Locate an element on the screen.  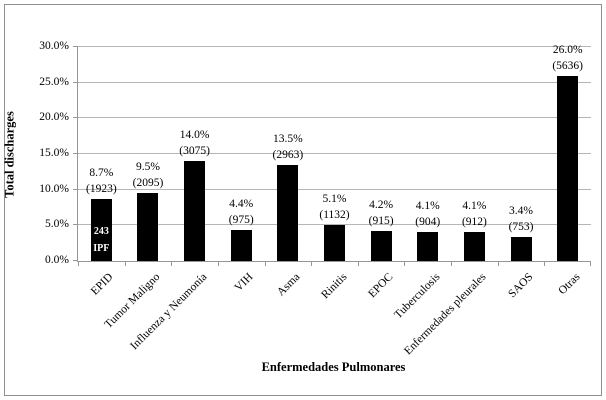
bar-data-label: 13.5% (2963) is located at coordinates (288, 147).